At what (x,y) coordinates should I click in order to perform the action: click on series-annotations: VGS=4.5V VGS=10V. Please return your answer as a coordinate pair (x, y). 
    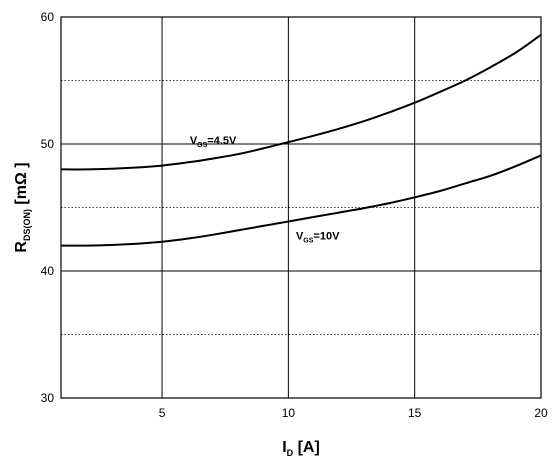
    Looking at the image, I should click on (265, 189).